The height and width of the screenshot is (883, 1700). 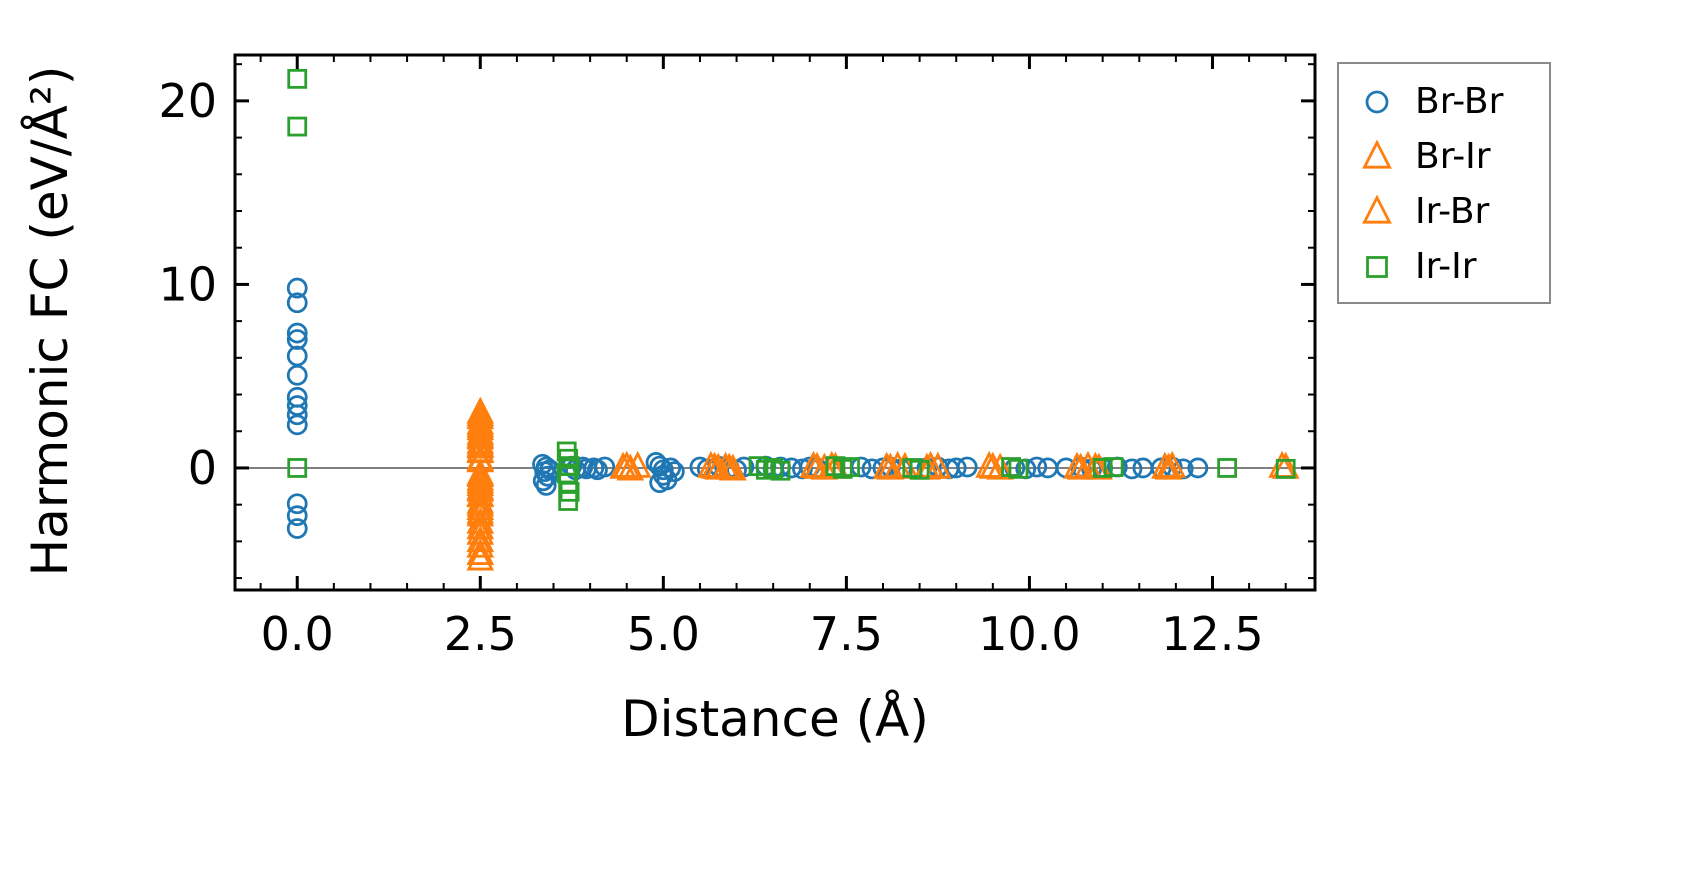 I want to click on legend-circle-icon, so click(x=1377, y=101).